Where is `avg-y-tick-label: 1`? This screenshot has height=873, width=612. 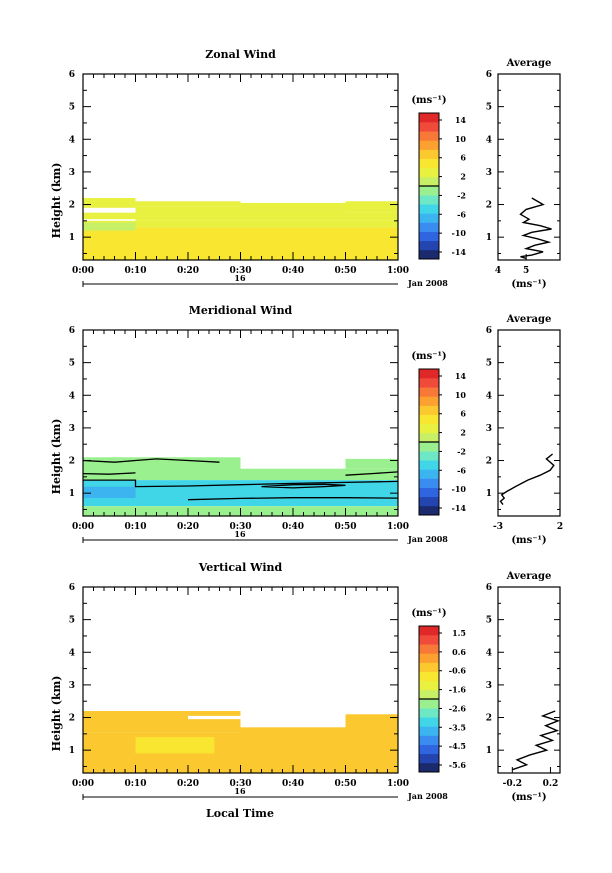
avg-y-tick-label: 1 is located at coordinates (489, 751).